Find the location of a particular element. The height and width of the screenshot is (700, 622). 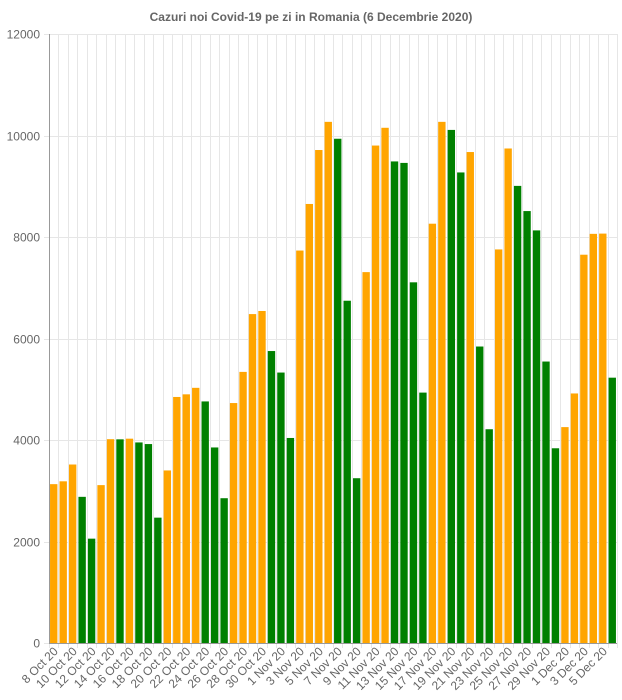

y-tick-label: 8000 is located at coordinates (26, 238).